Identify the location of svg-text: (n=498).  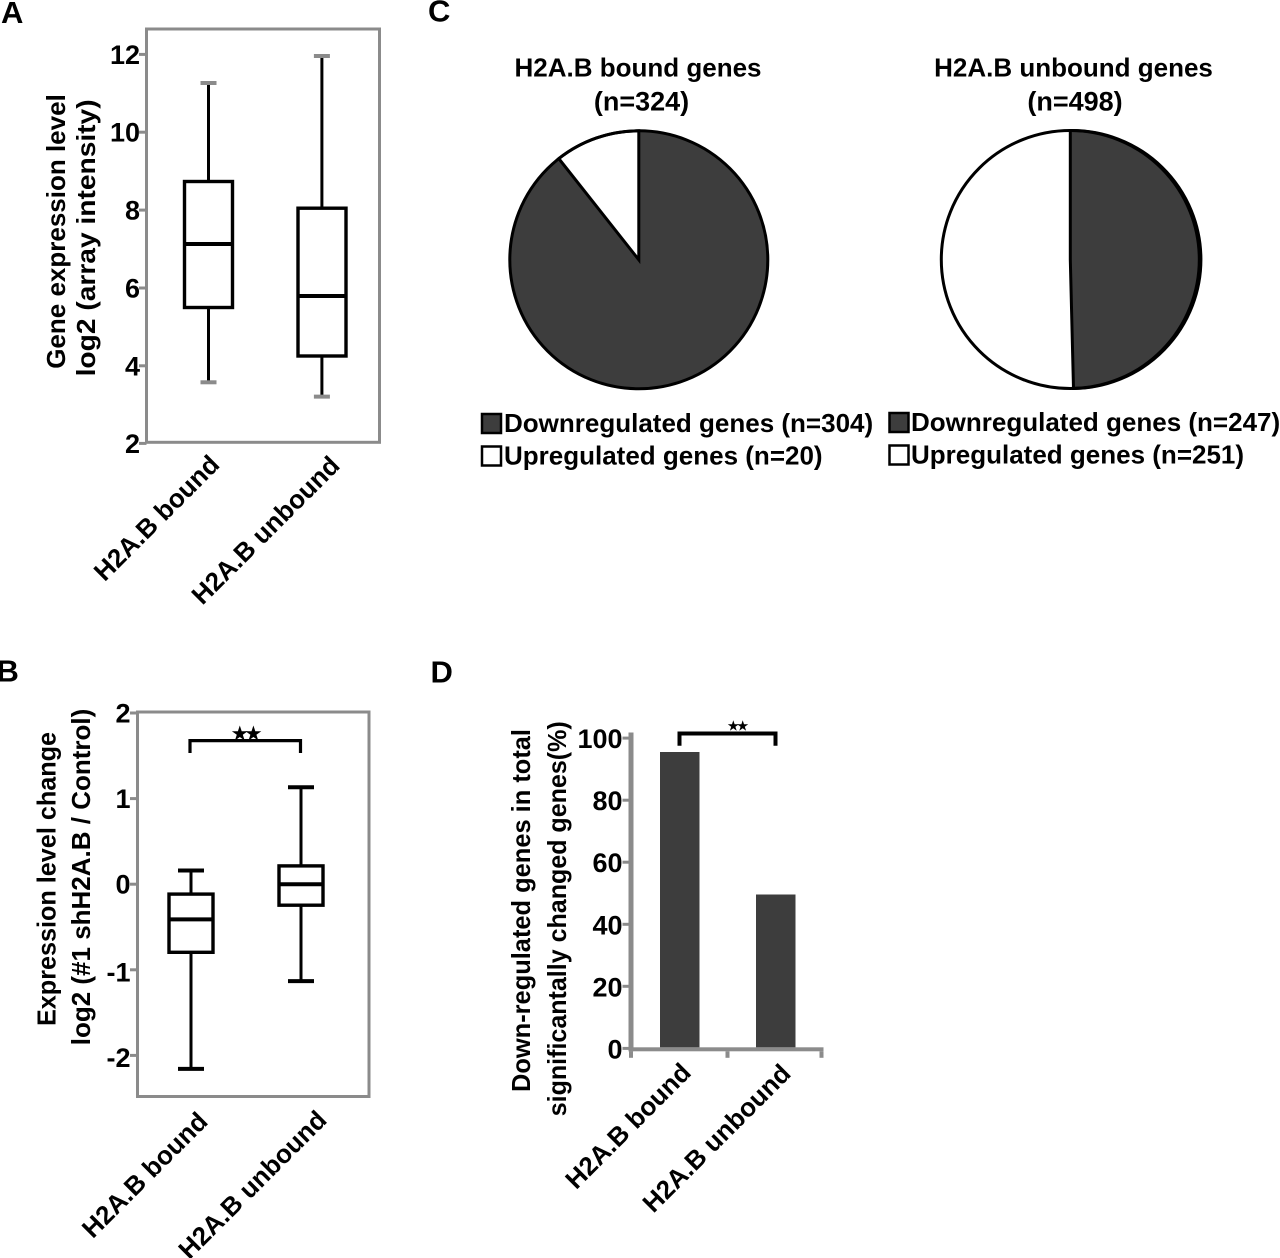
(1074, 102).